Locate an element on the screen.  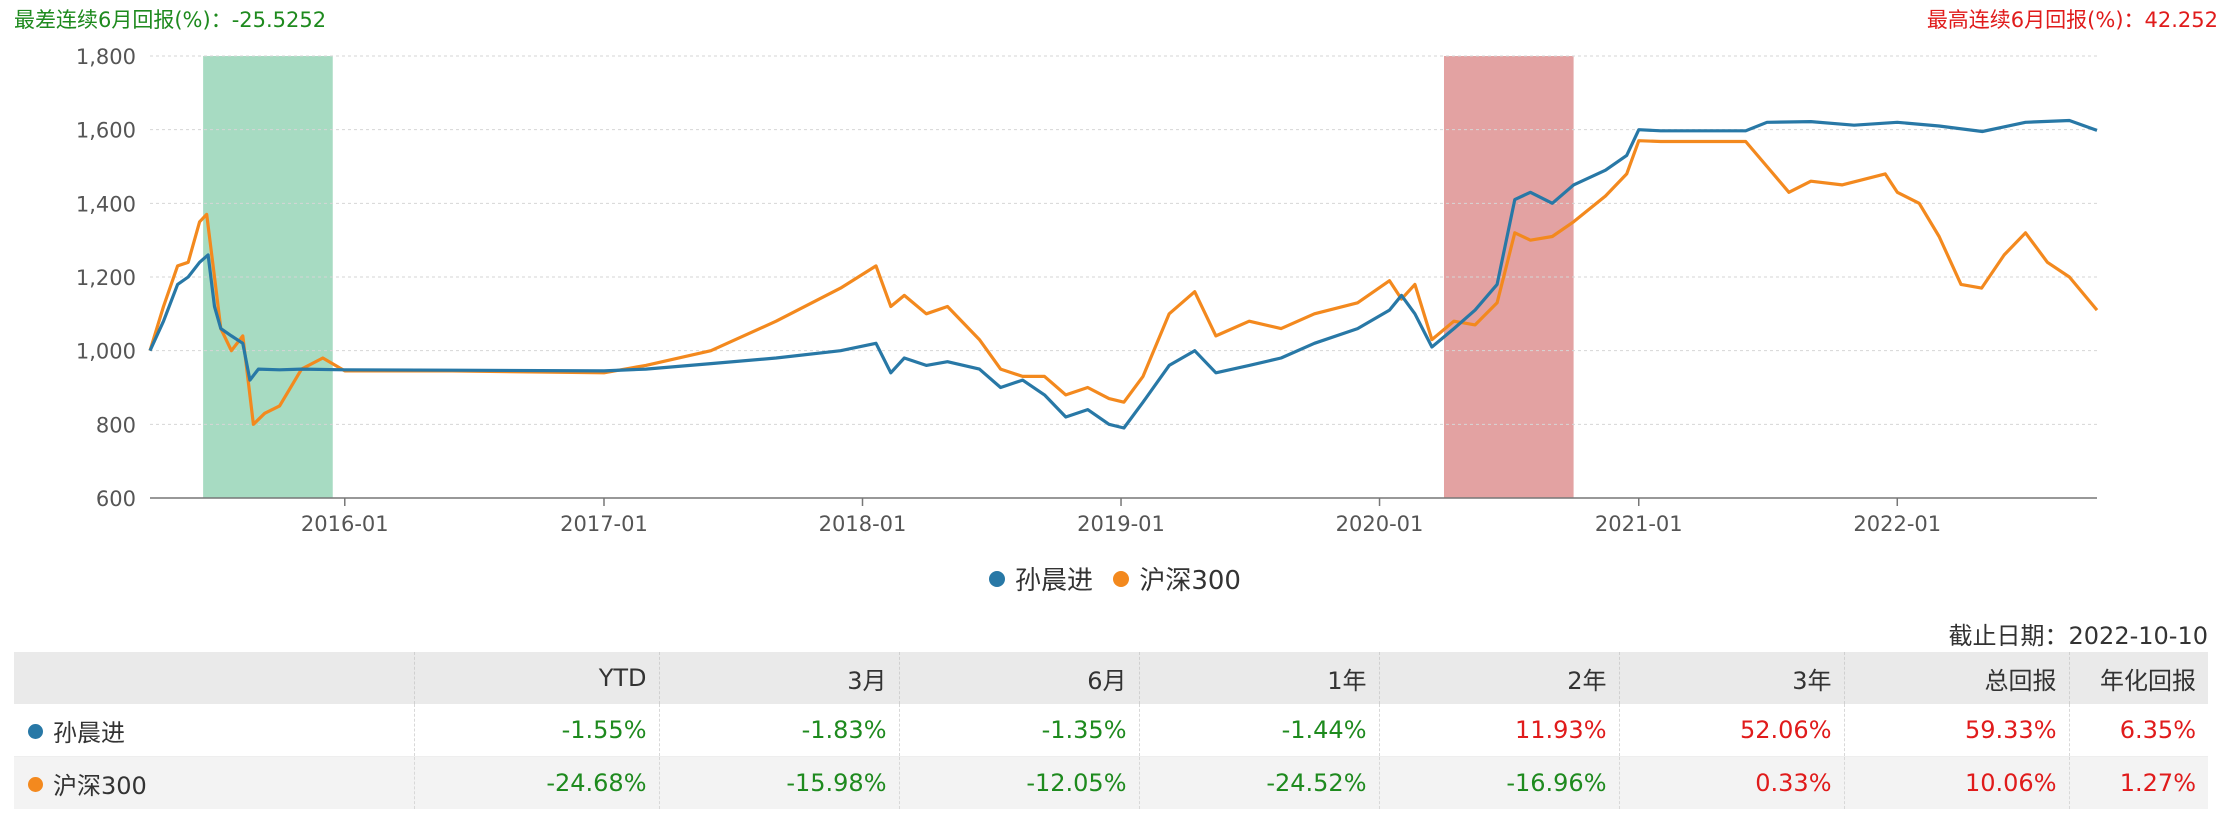
table-cell: -16.96% is located at coordinates (1499, 782).